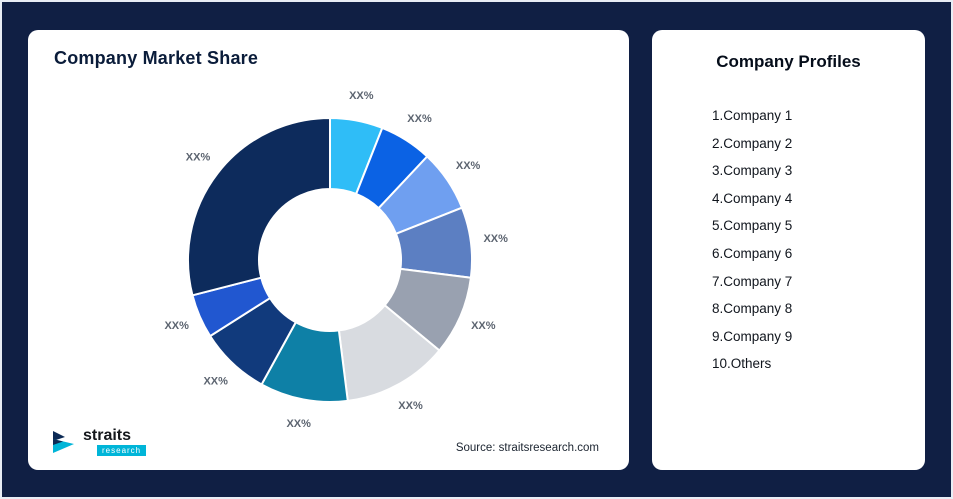  What do you see at coordinates (752, 226) in the screenshot?
I see `profile-item: 5.Company 5` at bounding box center [752, 226].